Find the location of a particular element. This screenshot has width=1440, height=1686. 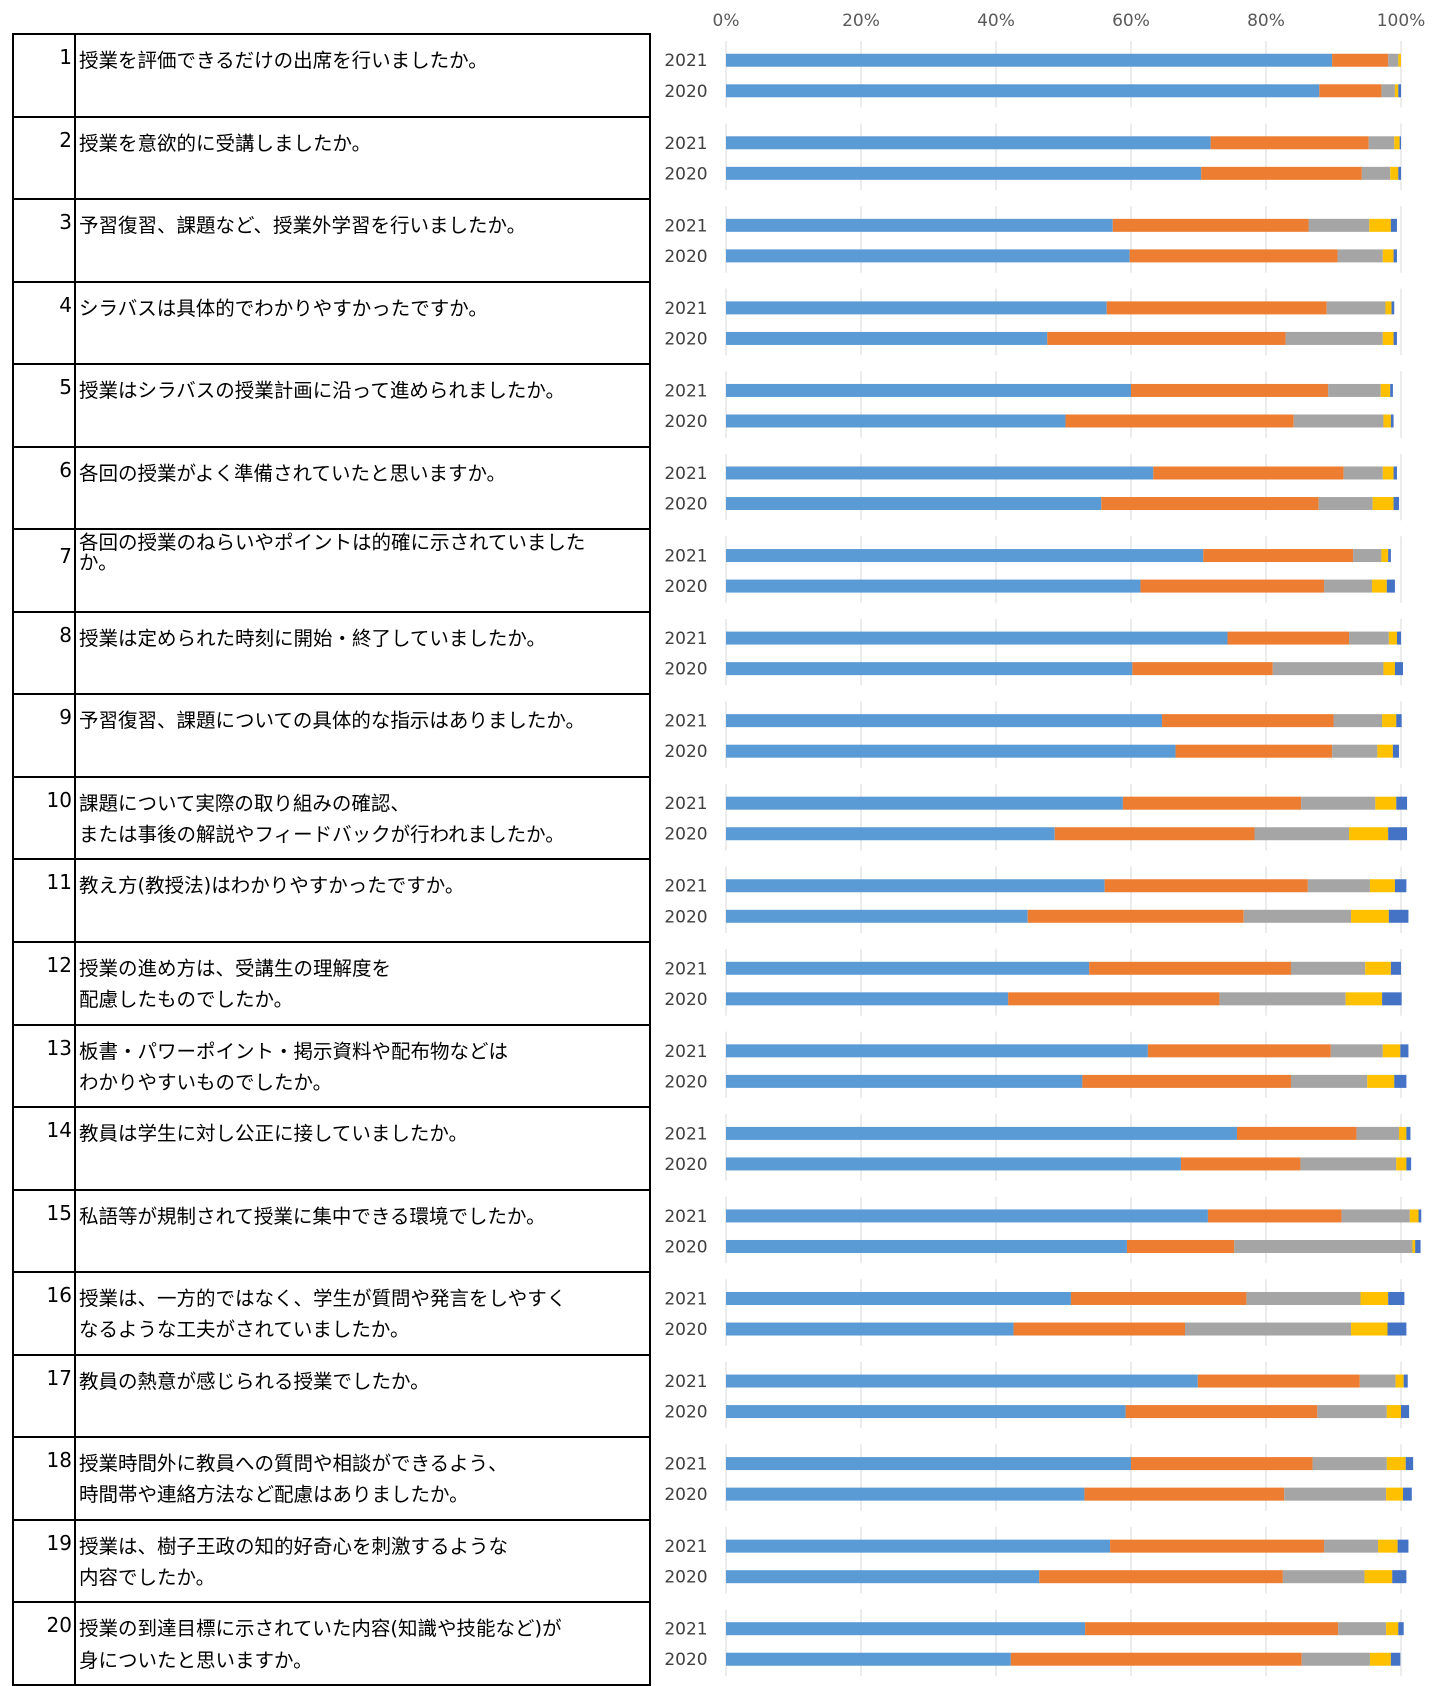

question-row: 7 各回の授業のねらいやポイントは的確に示されていました か。 is located at coordinates (331, 570).